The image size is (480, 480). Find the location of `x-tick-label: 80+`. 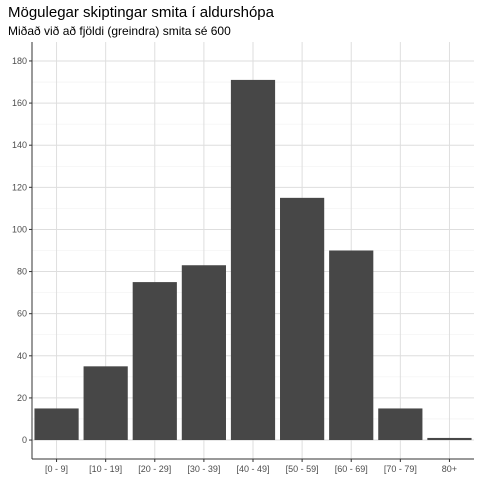

x-tick-label: 80+ is located at coordinates (449, 469).